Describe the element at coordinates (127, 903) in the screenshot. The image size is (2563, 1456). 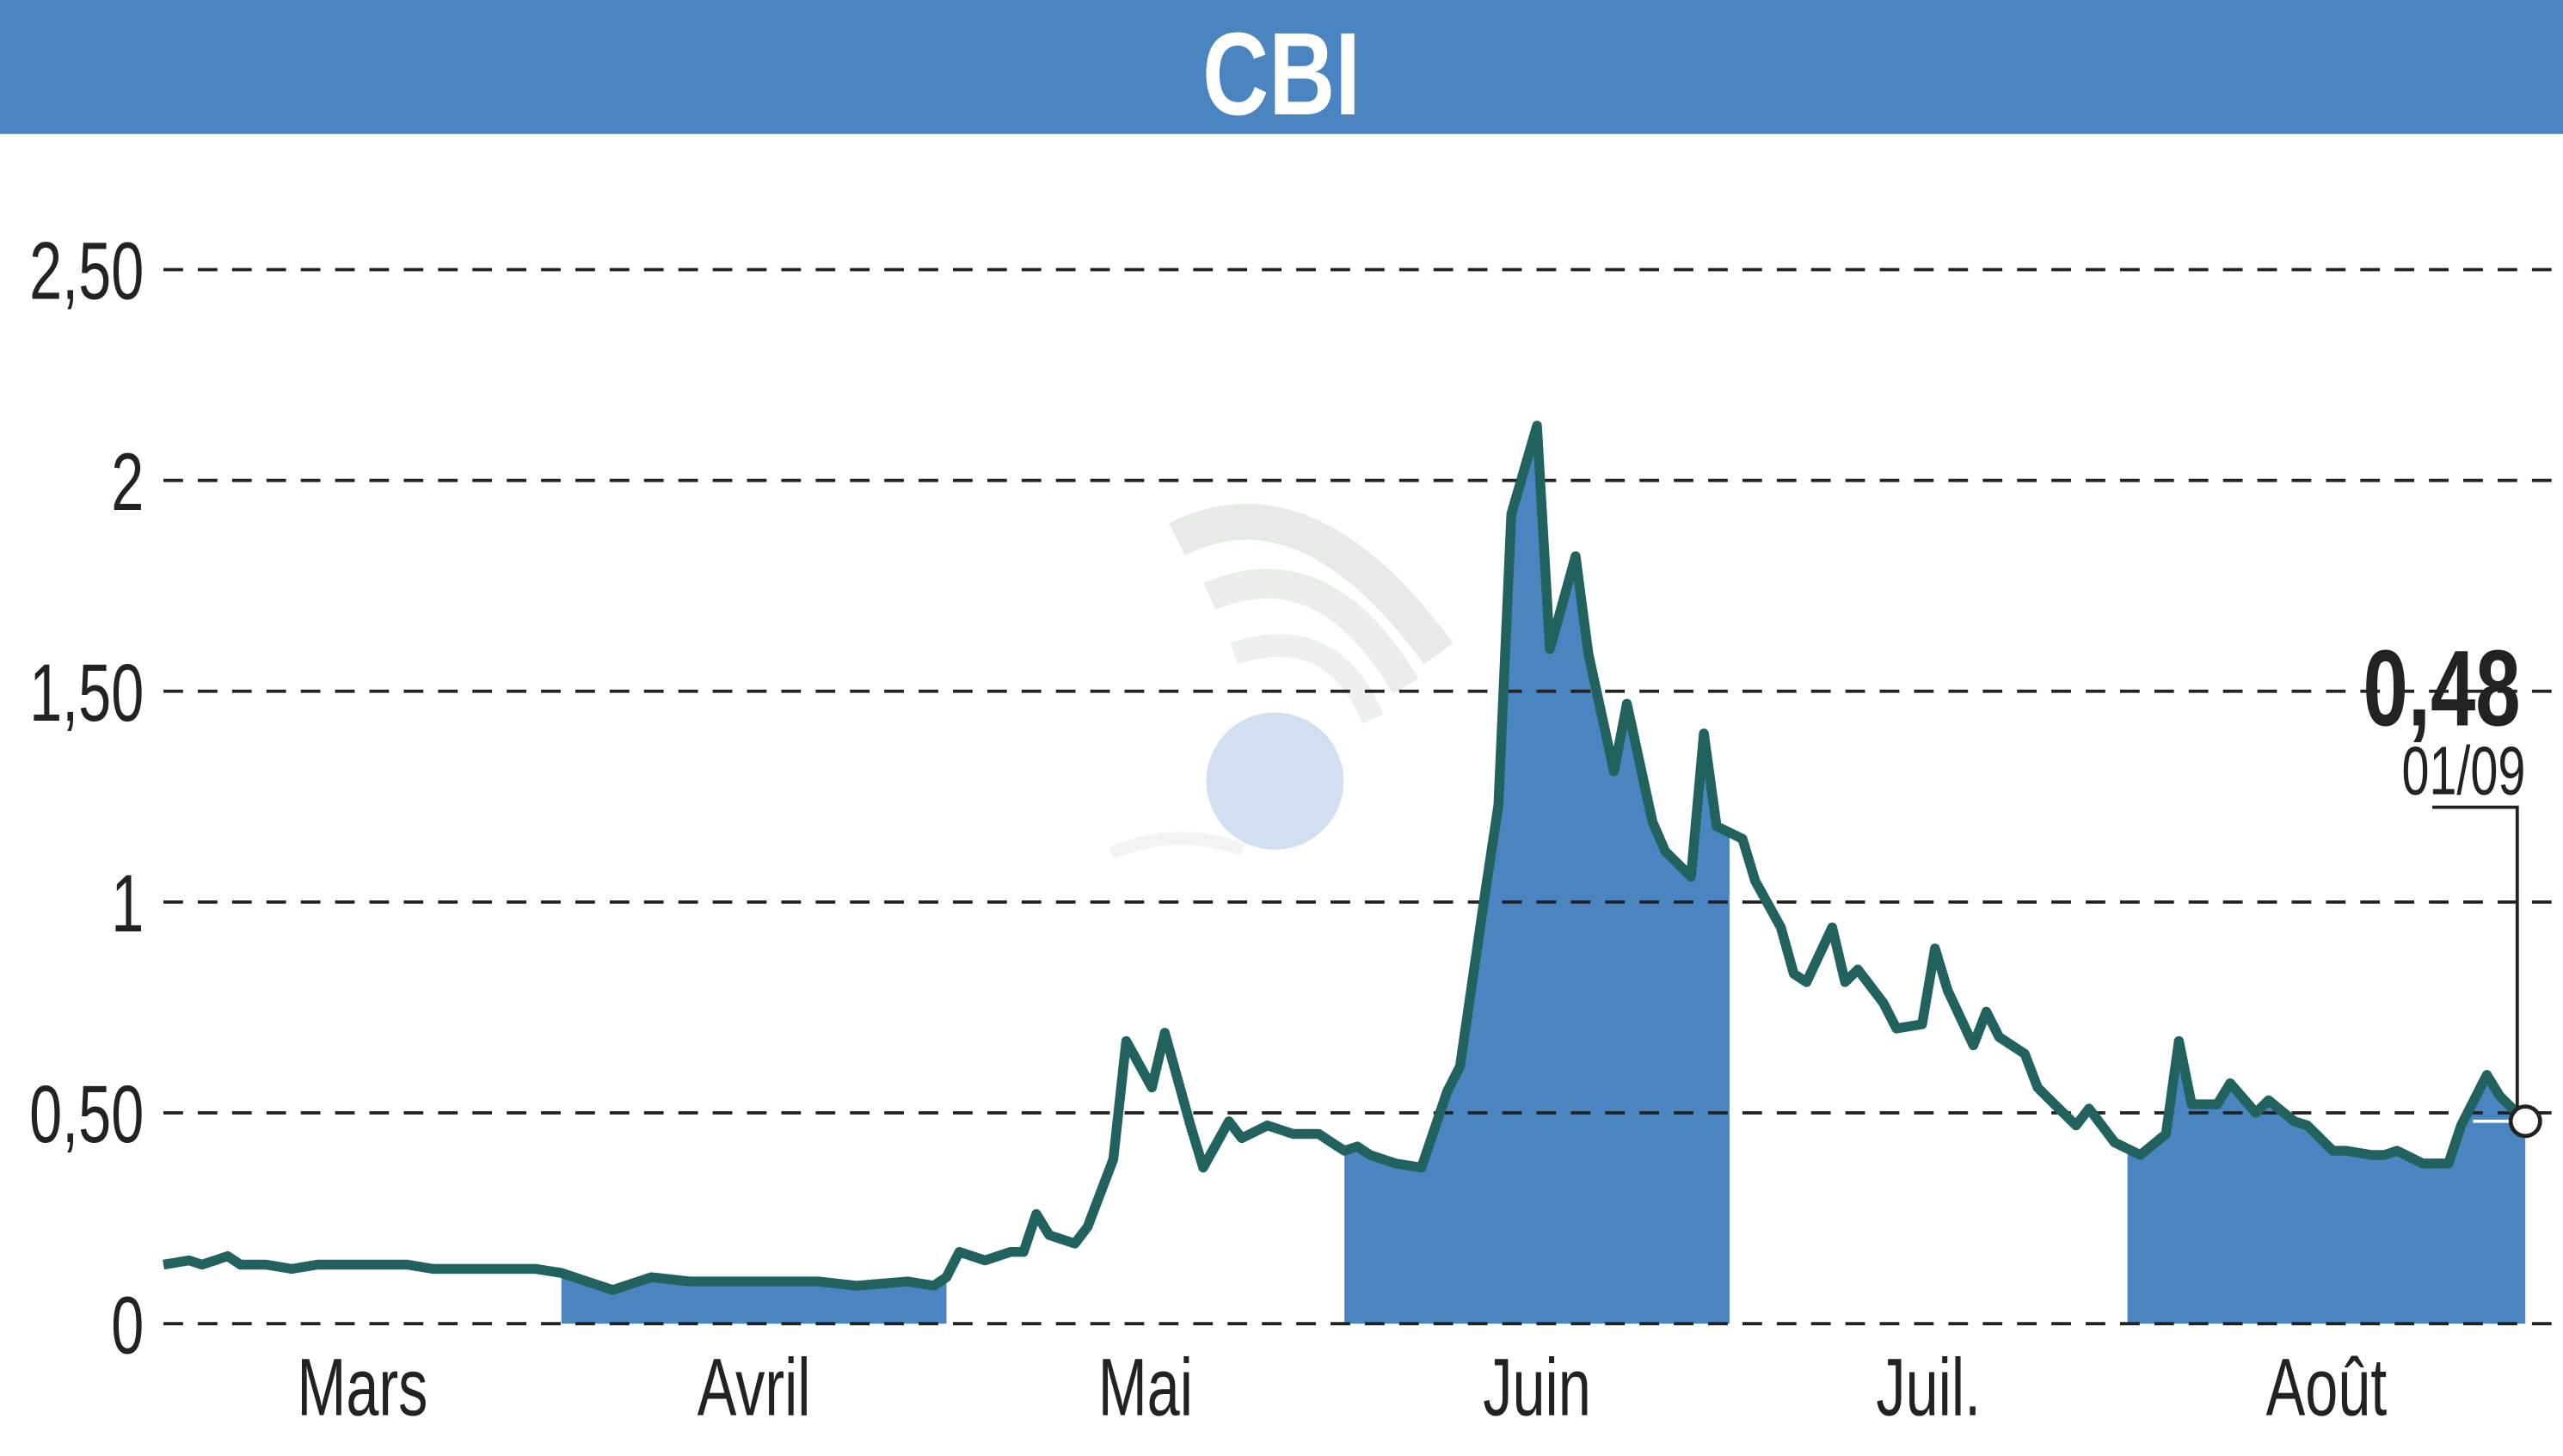
I see `y-tick-label: 1` at that location.